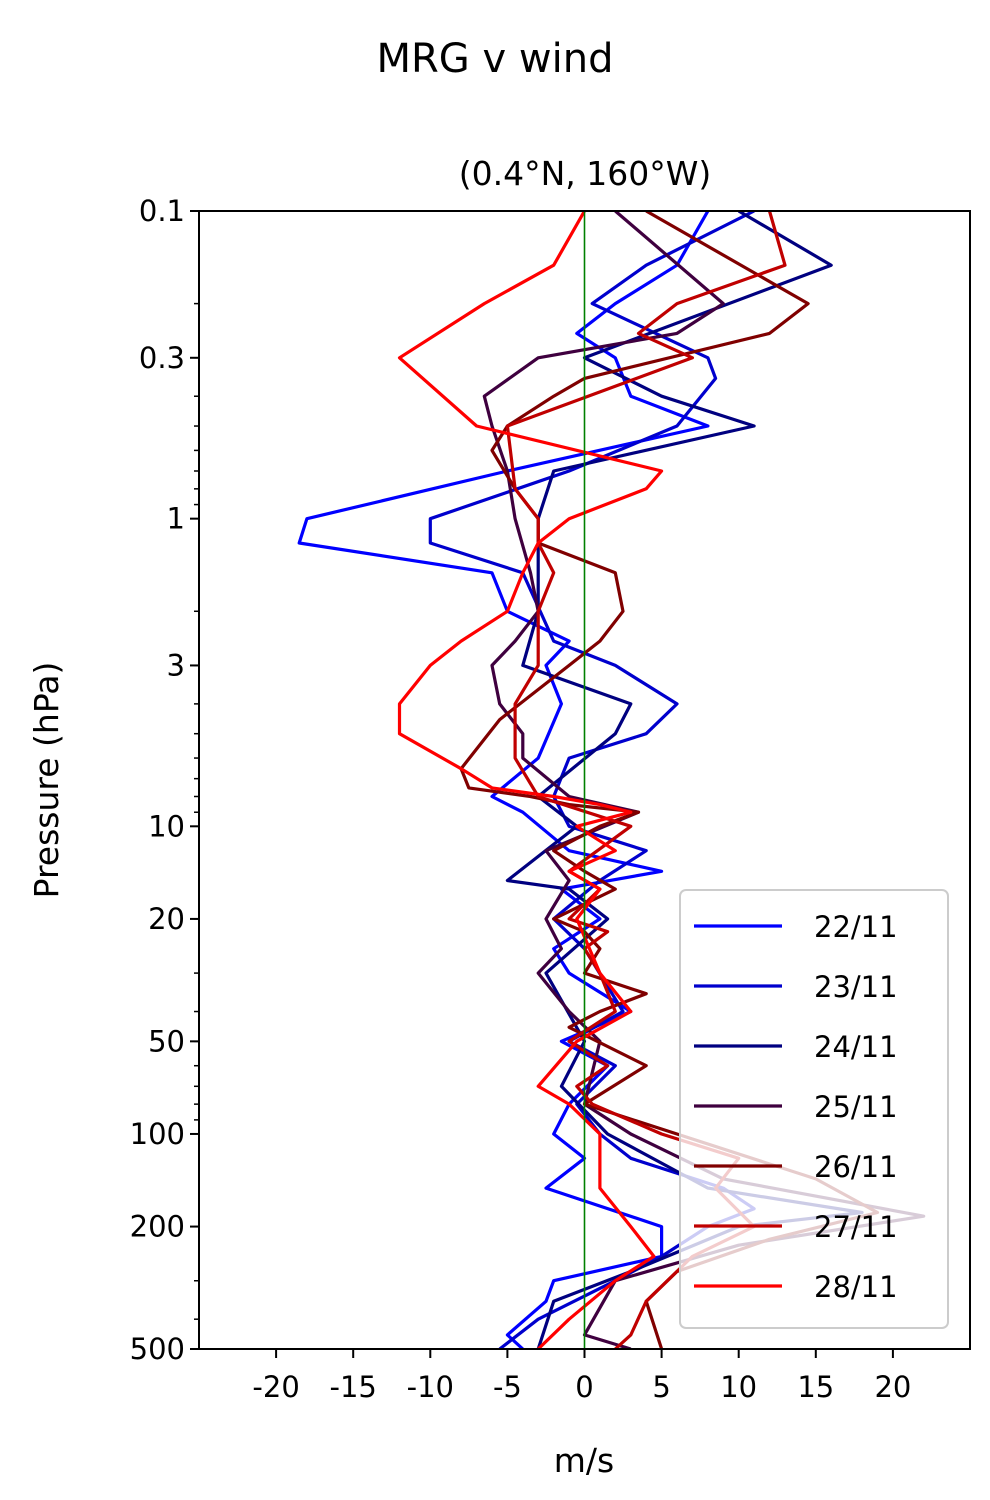 The image size is (990, 1500). Describe the element at coordinates (856, 1287) in the screenshot. I see `legend-label: 28/11` at that location.